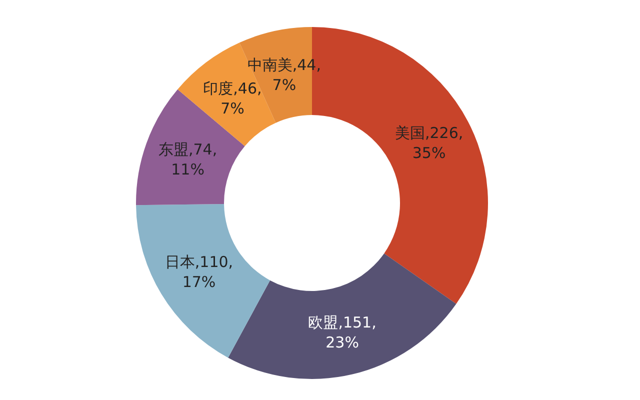  What do you see at coordinates (323, 322) in the screenshot?
I see `slice-label: 欧盟` at bounding box center [323, 322].